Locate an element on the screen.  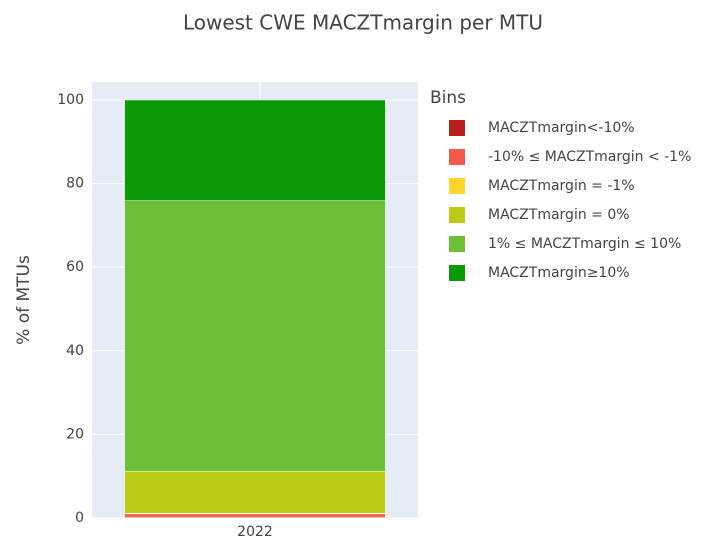
legend-label: 1% ≤ MACZTmargin ≤ 10% is located at coordinates (584, 244).